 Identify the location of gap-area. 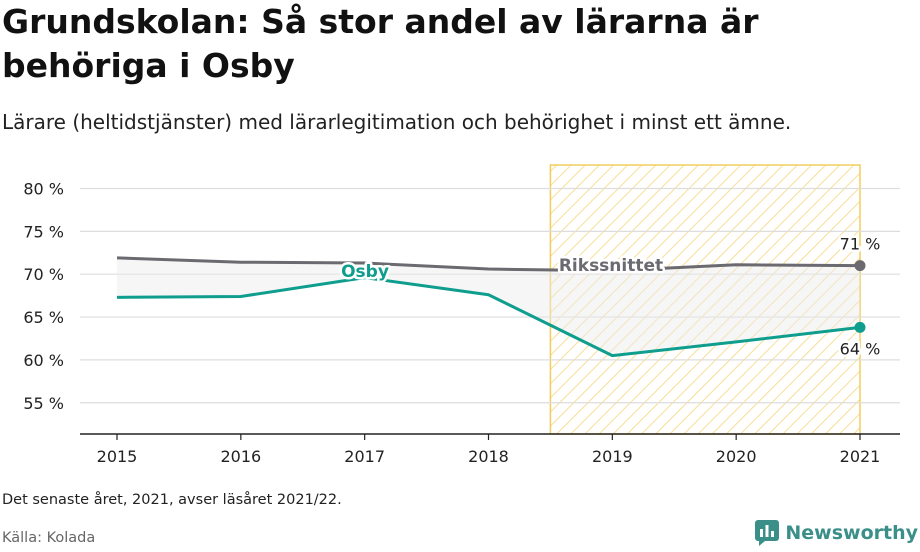
(488, 306).